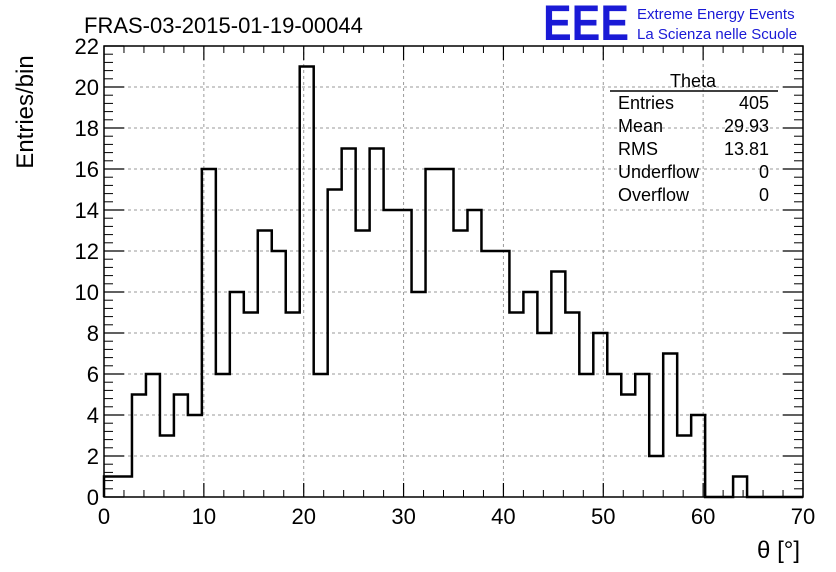 The image size is (836, 572). Describe the element at coordinates (93, 456) in the screenshot. I see `y-tick-label: 2` at that location.